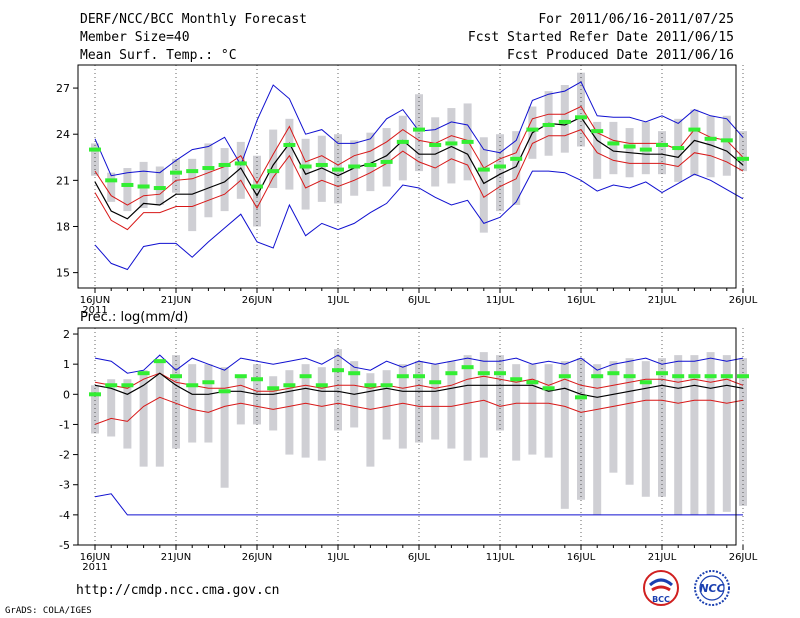  Describe the element at coordinates (63, 273) in the screenshot. I see `y-tick-label: 15` at that location.